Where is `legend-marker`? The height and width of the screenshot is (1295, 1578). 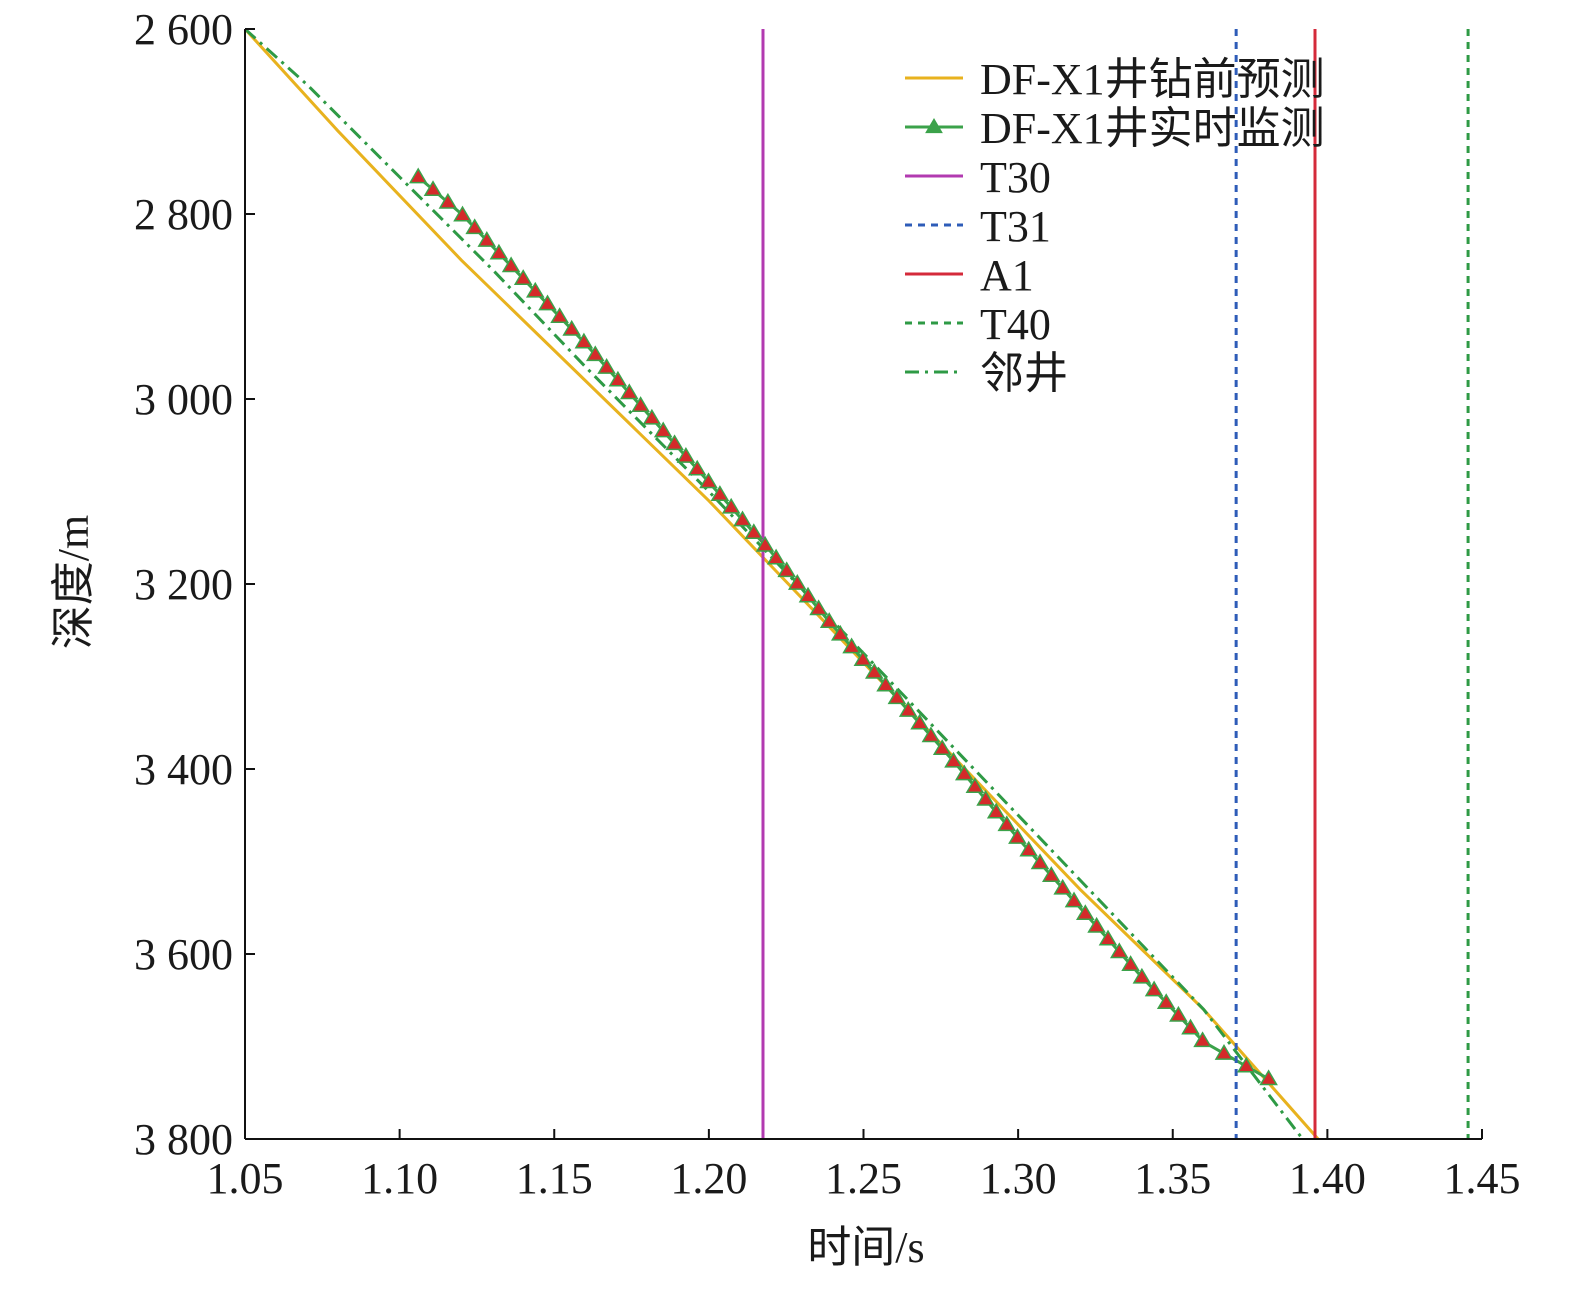
legend-marker is located at coordinates (934, 126).